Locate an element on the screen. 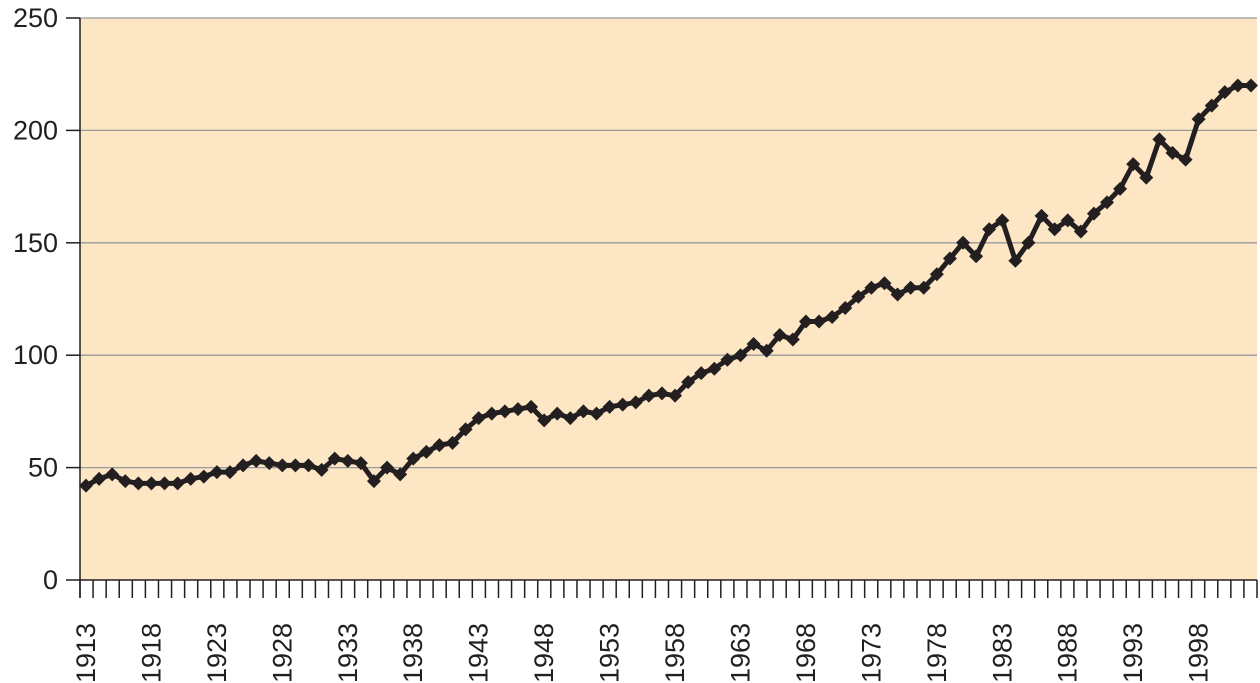  x-tick-label: 1958 is located at coordinates (675, 653).